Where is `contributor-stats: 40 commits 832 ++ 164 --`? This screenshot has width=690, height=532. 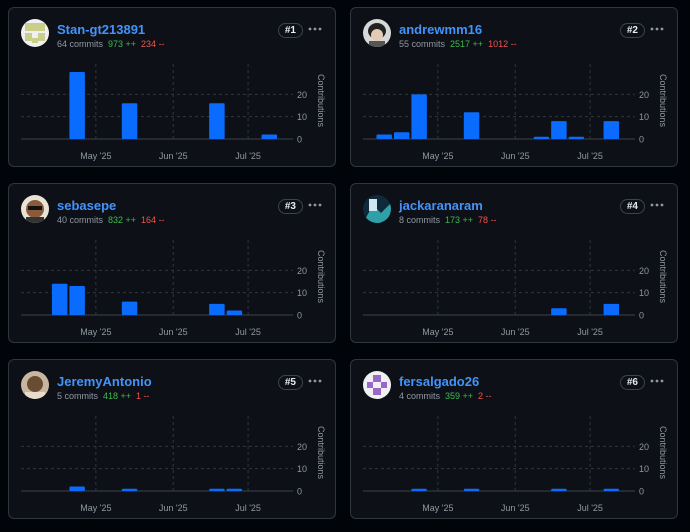 contributor-stats: 40 commits 832 ++ 164 -- is located at coordinates (111, 220).